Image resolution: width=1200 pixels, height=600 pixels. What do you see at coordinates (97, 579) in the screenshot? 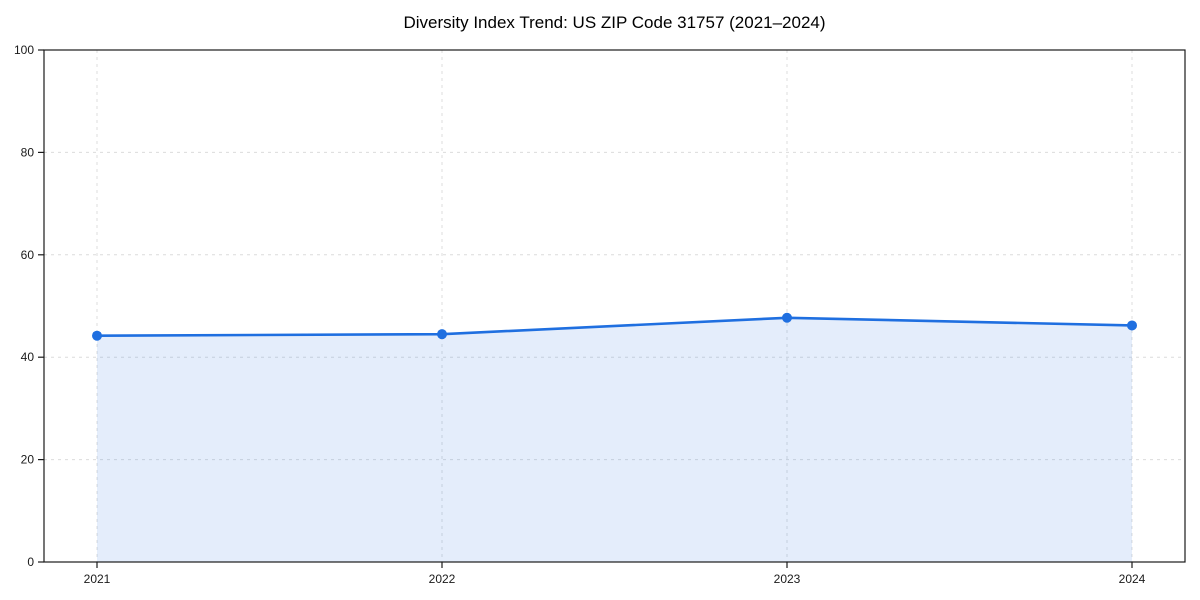
I see `x-tick-label: 2021` at bounding box center [97, 579].